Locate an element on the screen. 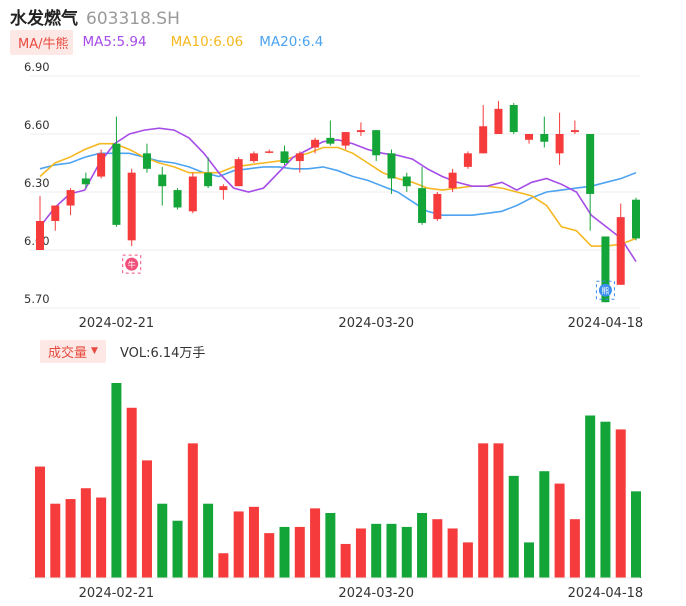 The width and height of the screenshot is (686, 606). bear-marker-icon: 熊 is located at coordinates (605, 290).